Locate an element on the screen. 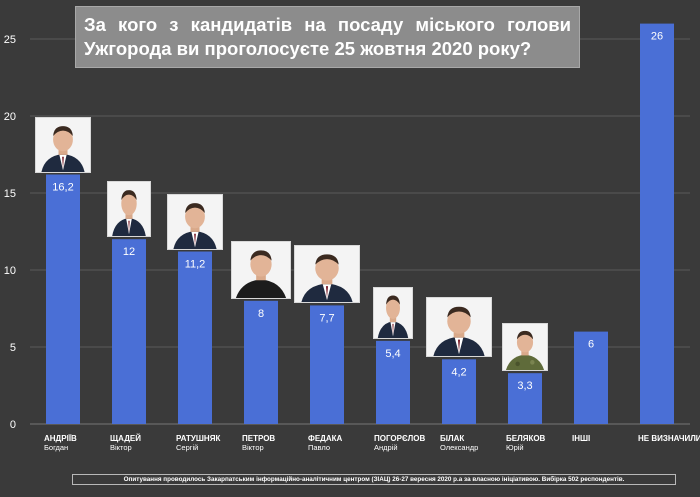 This screenshot has height=497, width=700. x-category-label: БЕЛЯКОВ is located at coordinates (526, 438).